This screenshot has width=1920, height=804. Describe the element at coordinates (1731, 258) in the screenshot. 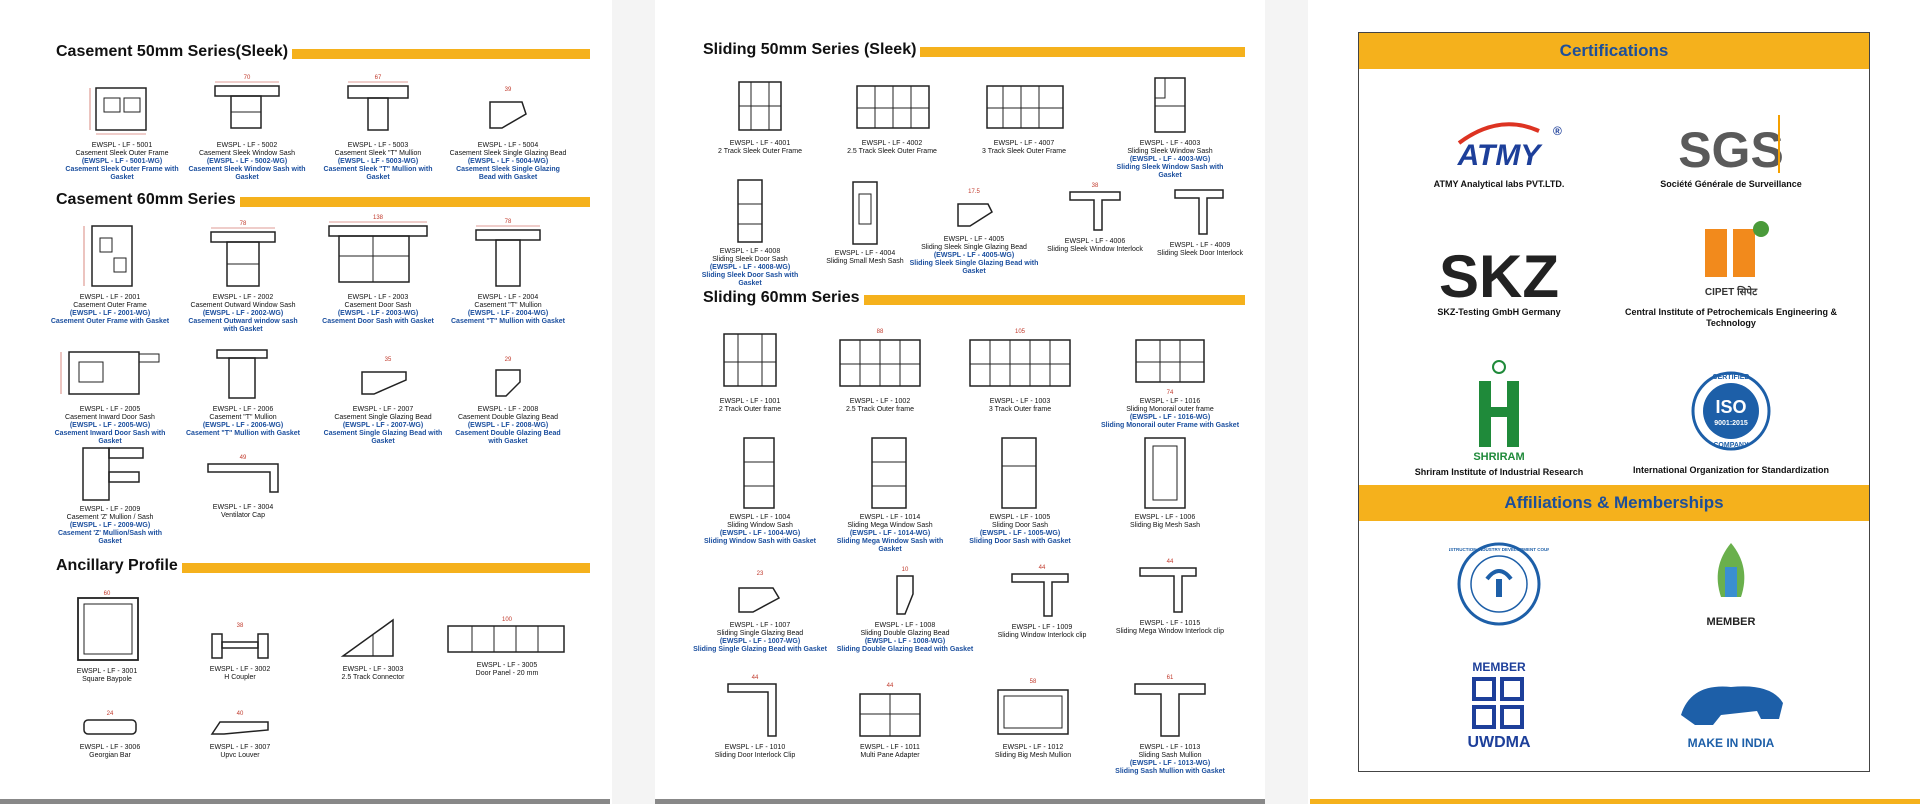

I see `cipet-logo: CIPET सिपेट` at that location.